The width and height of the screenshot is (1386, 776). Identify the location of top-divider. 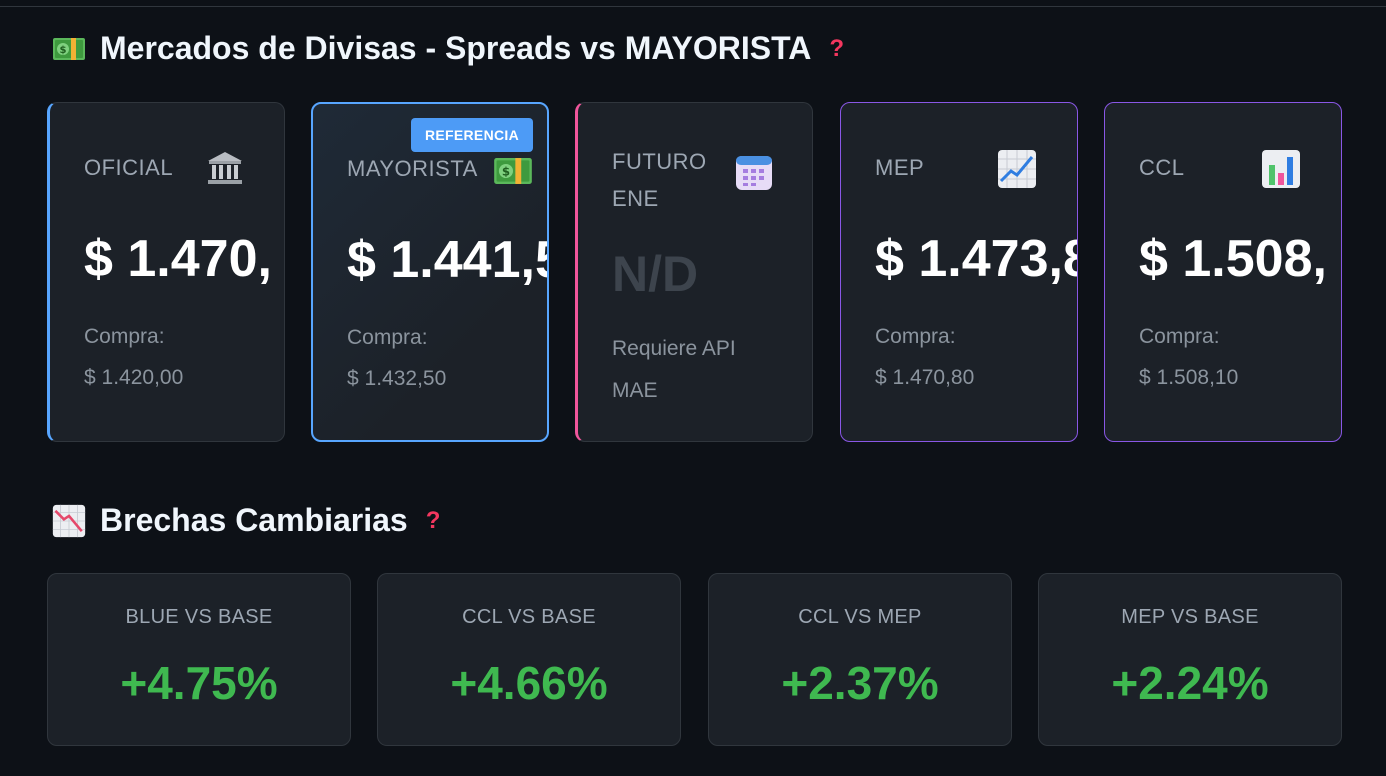
(693, 3).